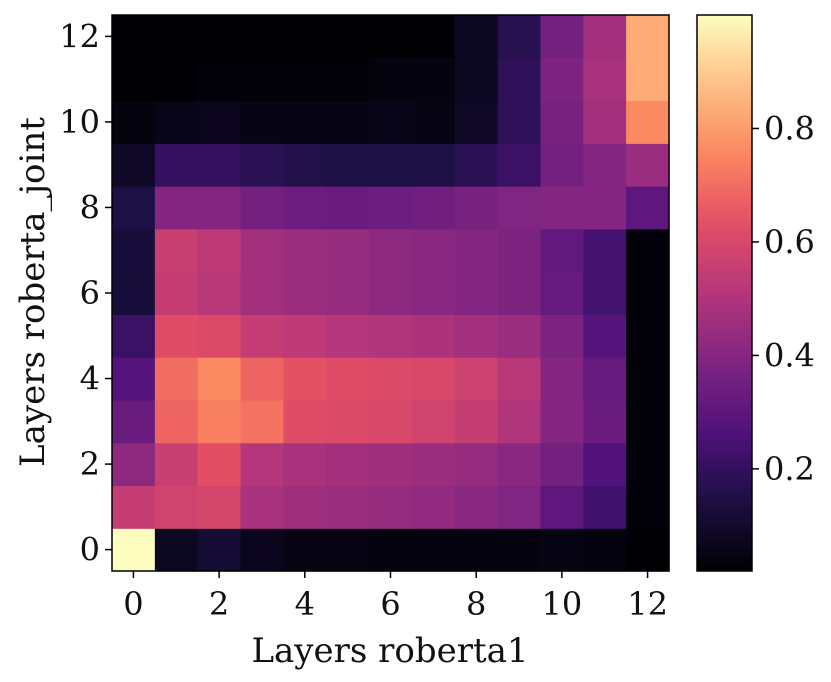 The image size is (831, 682). I want to click on x-axis-ticks: 0 2 4 6 8 10 12, so click(395, 597).